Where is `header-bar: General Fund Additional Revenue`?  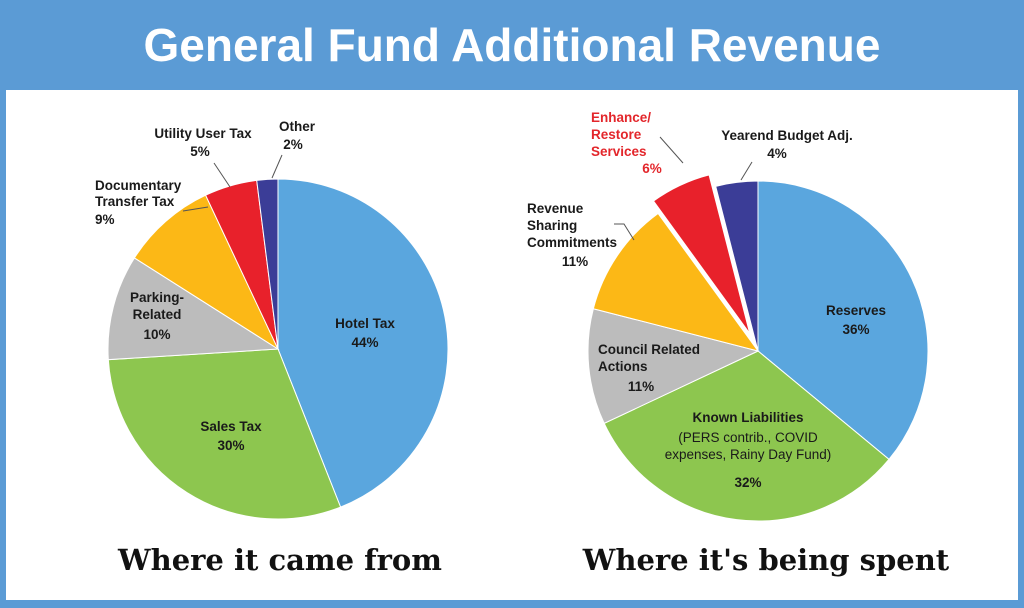 header-bar: General Fund Additional Revenue is located at coordinates (512, 45).